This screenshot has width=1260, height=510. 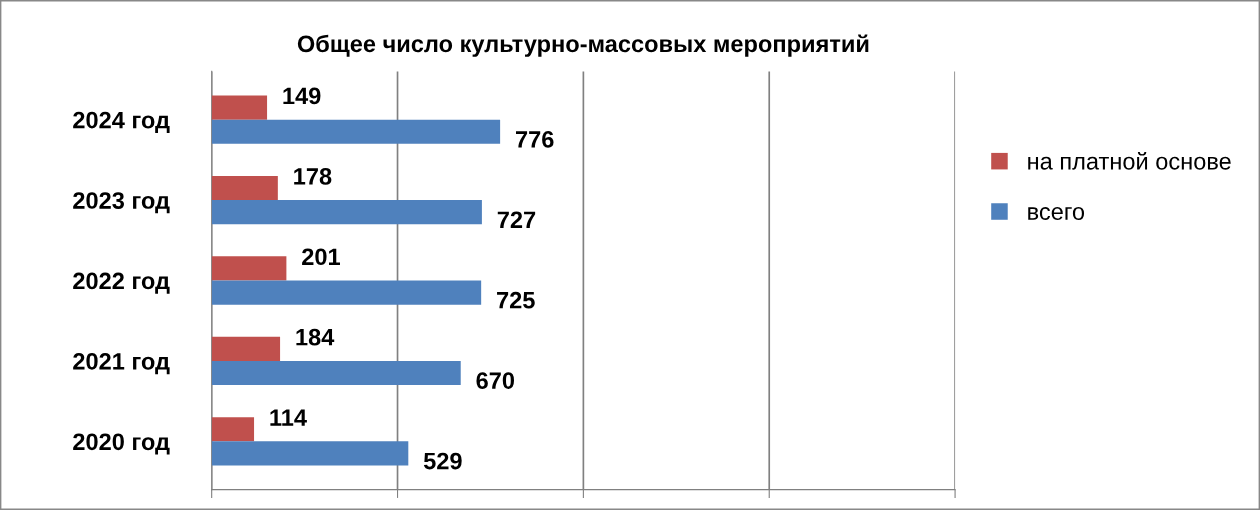 I want to click on y-tick-label: 2024 год, so click(x=121, y=122).